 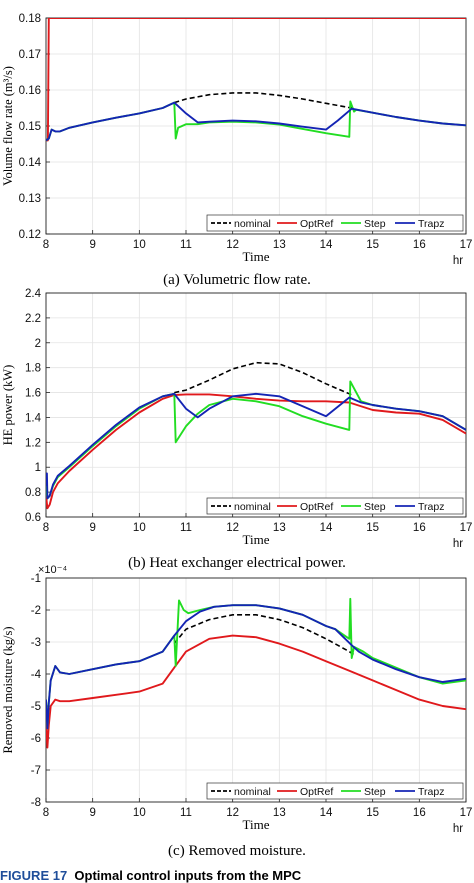 What do you see at coordinates (52, 570) in the screenshot?
I see `y-axis-multiplier: ×10⁻⁴` at bounding box center [52, 570].